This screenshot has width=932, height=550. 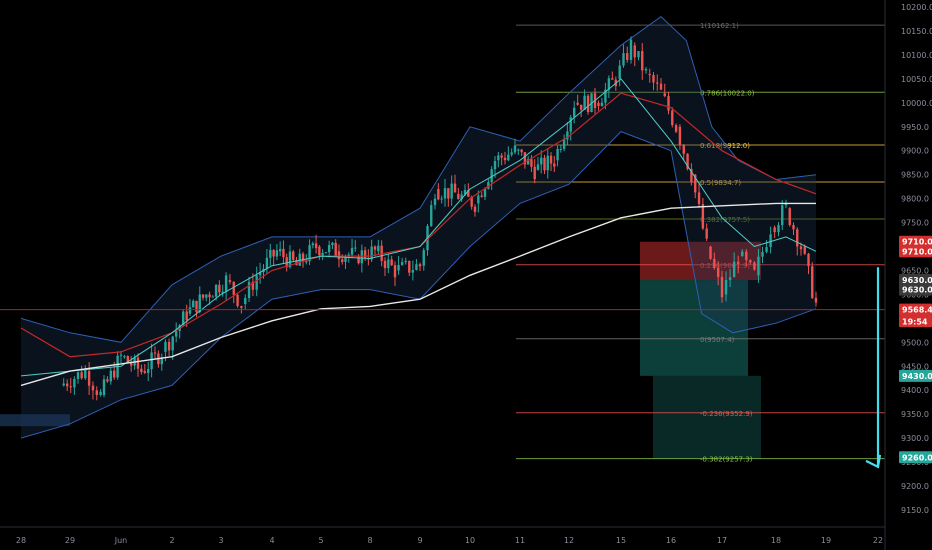 What do you see at coordinates (917, 251) in the screenshot?
I see `price-tag-label: 9710.0` at bounding box center [917, 251].